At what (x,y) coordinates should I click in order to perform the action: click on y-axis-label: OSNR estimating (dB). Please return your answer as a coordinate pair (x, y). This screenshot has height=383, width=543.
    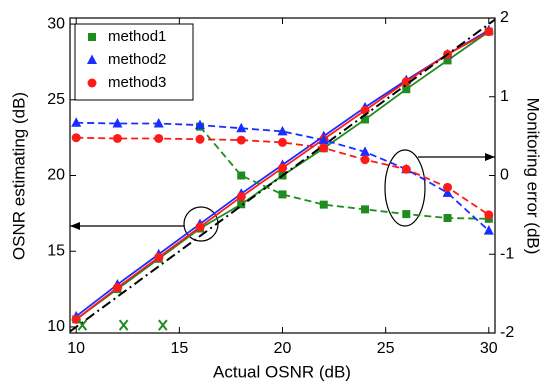
    Looking at the image, I should click on (18, 176).